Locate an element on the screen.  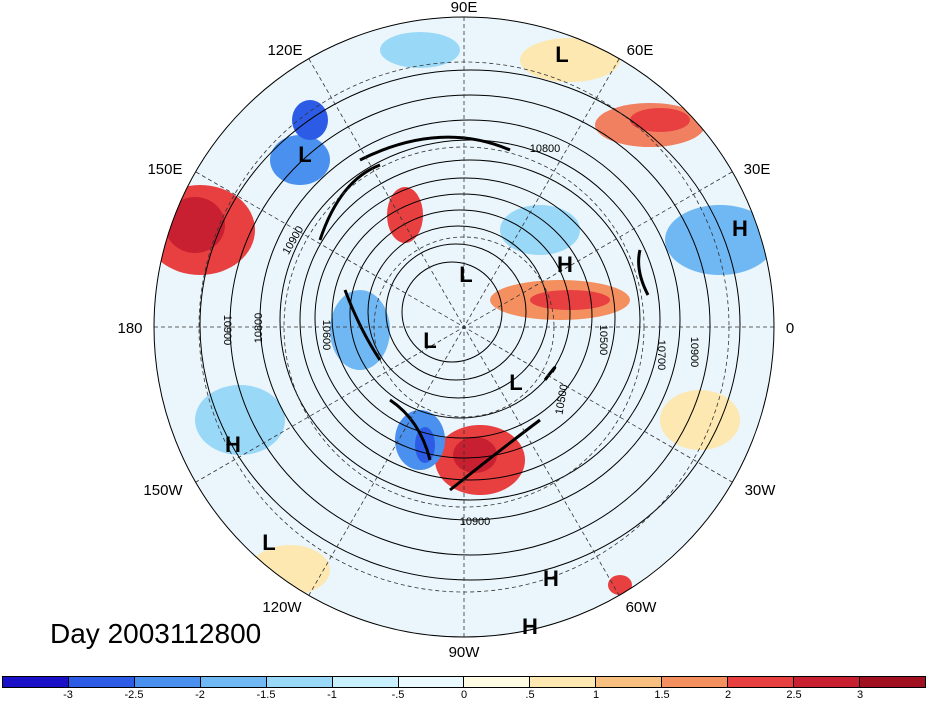
colorbar-tick-label: .5 is located at coordinates (530, 695).